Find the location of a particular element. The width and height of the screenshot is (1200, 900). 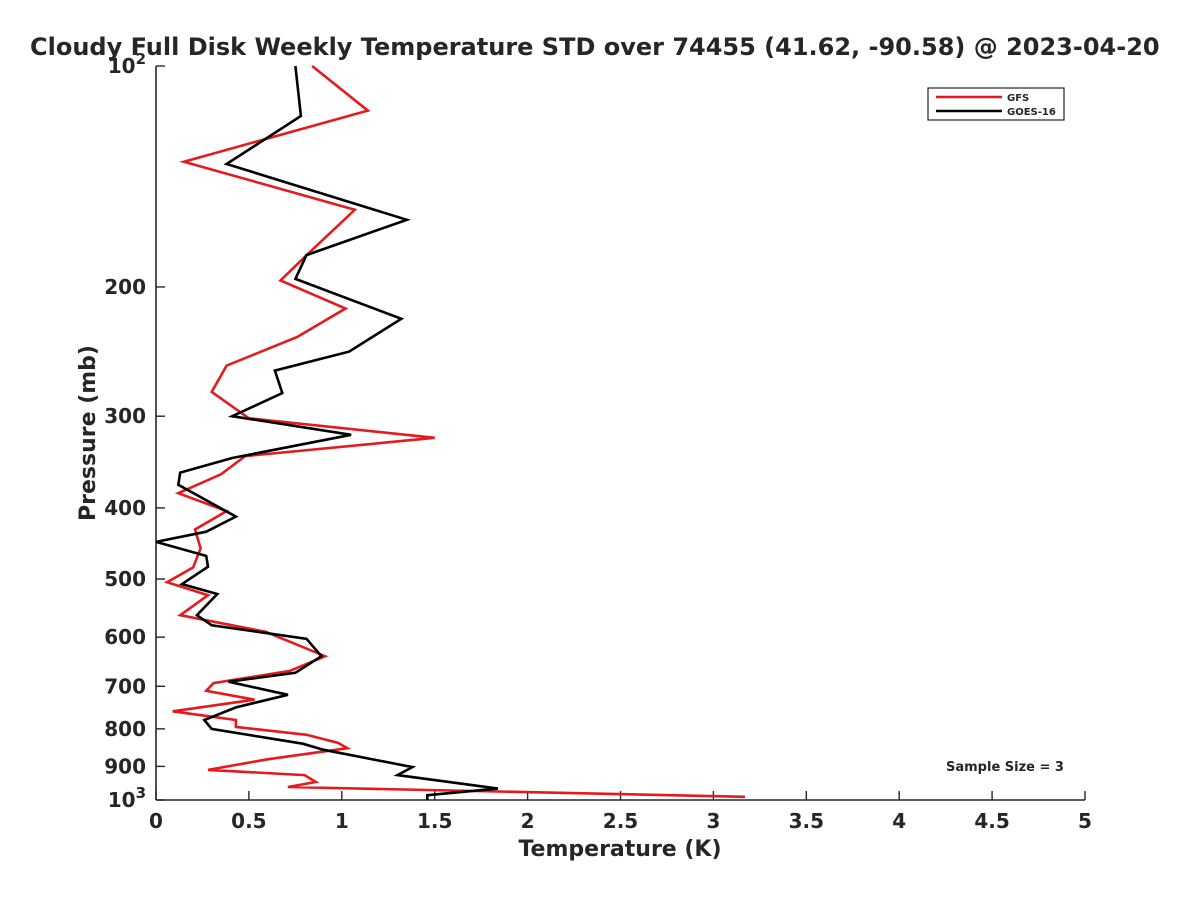

y-tick-label: 500 is located at coordinates (125, 579).